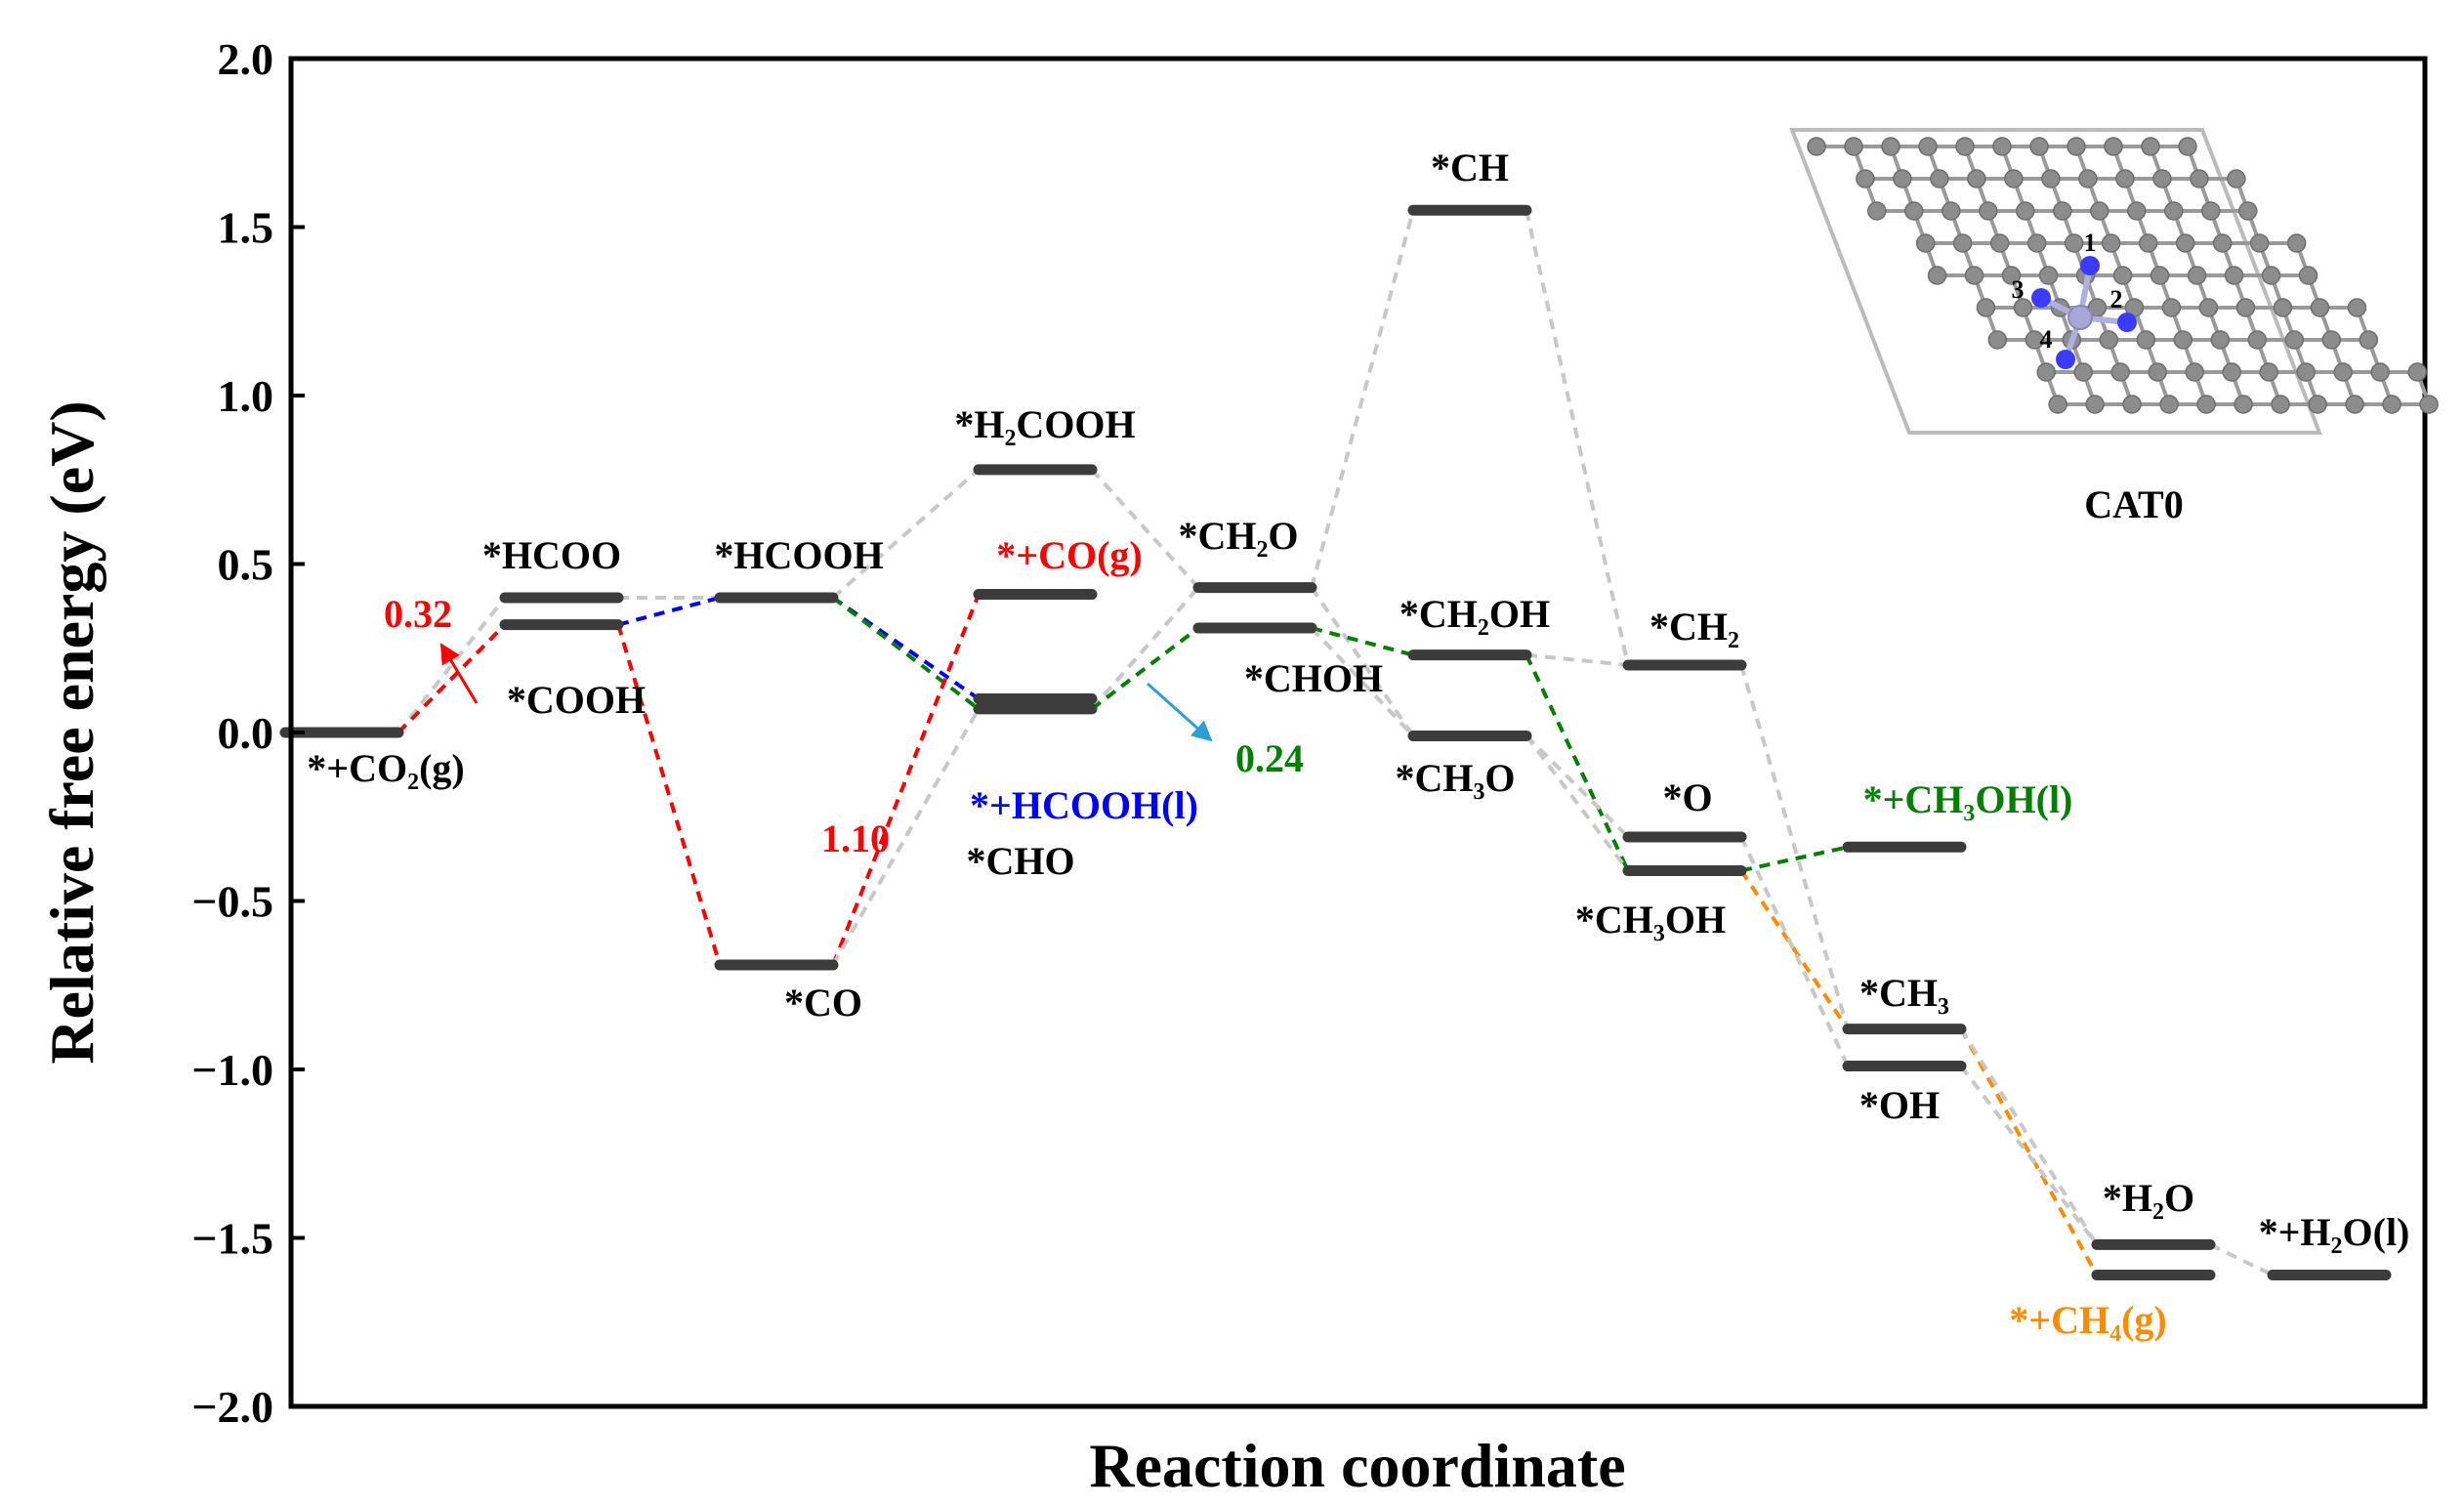  I want to click on connector-ch2o-ch3o, so click(1362, 661).